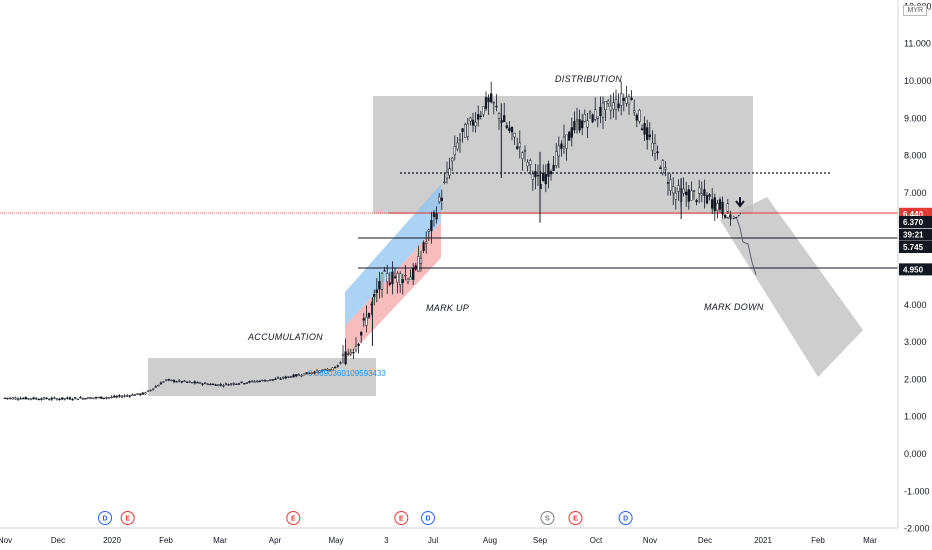 The width and height of the screenshot is (932, 550). I want to click on x-tick-label: 2020, so click(112, 540).